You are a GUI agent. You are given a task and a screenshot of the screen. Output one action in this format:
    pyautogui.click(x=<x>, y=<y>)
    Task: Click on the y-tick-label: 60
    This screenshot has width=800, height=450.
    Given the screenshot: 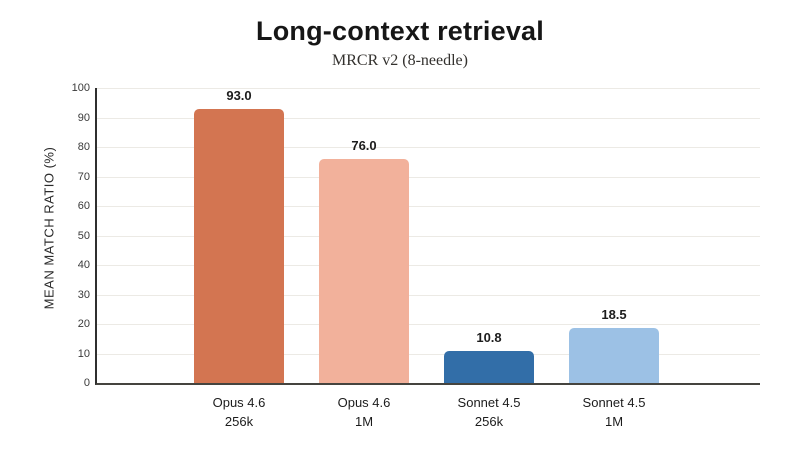 What is the action you would take?
    pyautogui.click(x=83, y=206)
    